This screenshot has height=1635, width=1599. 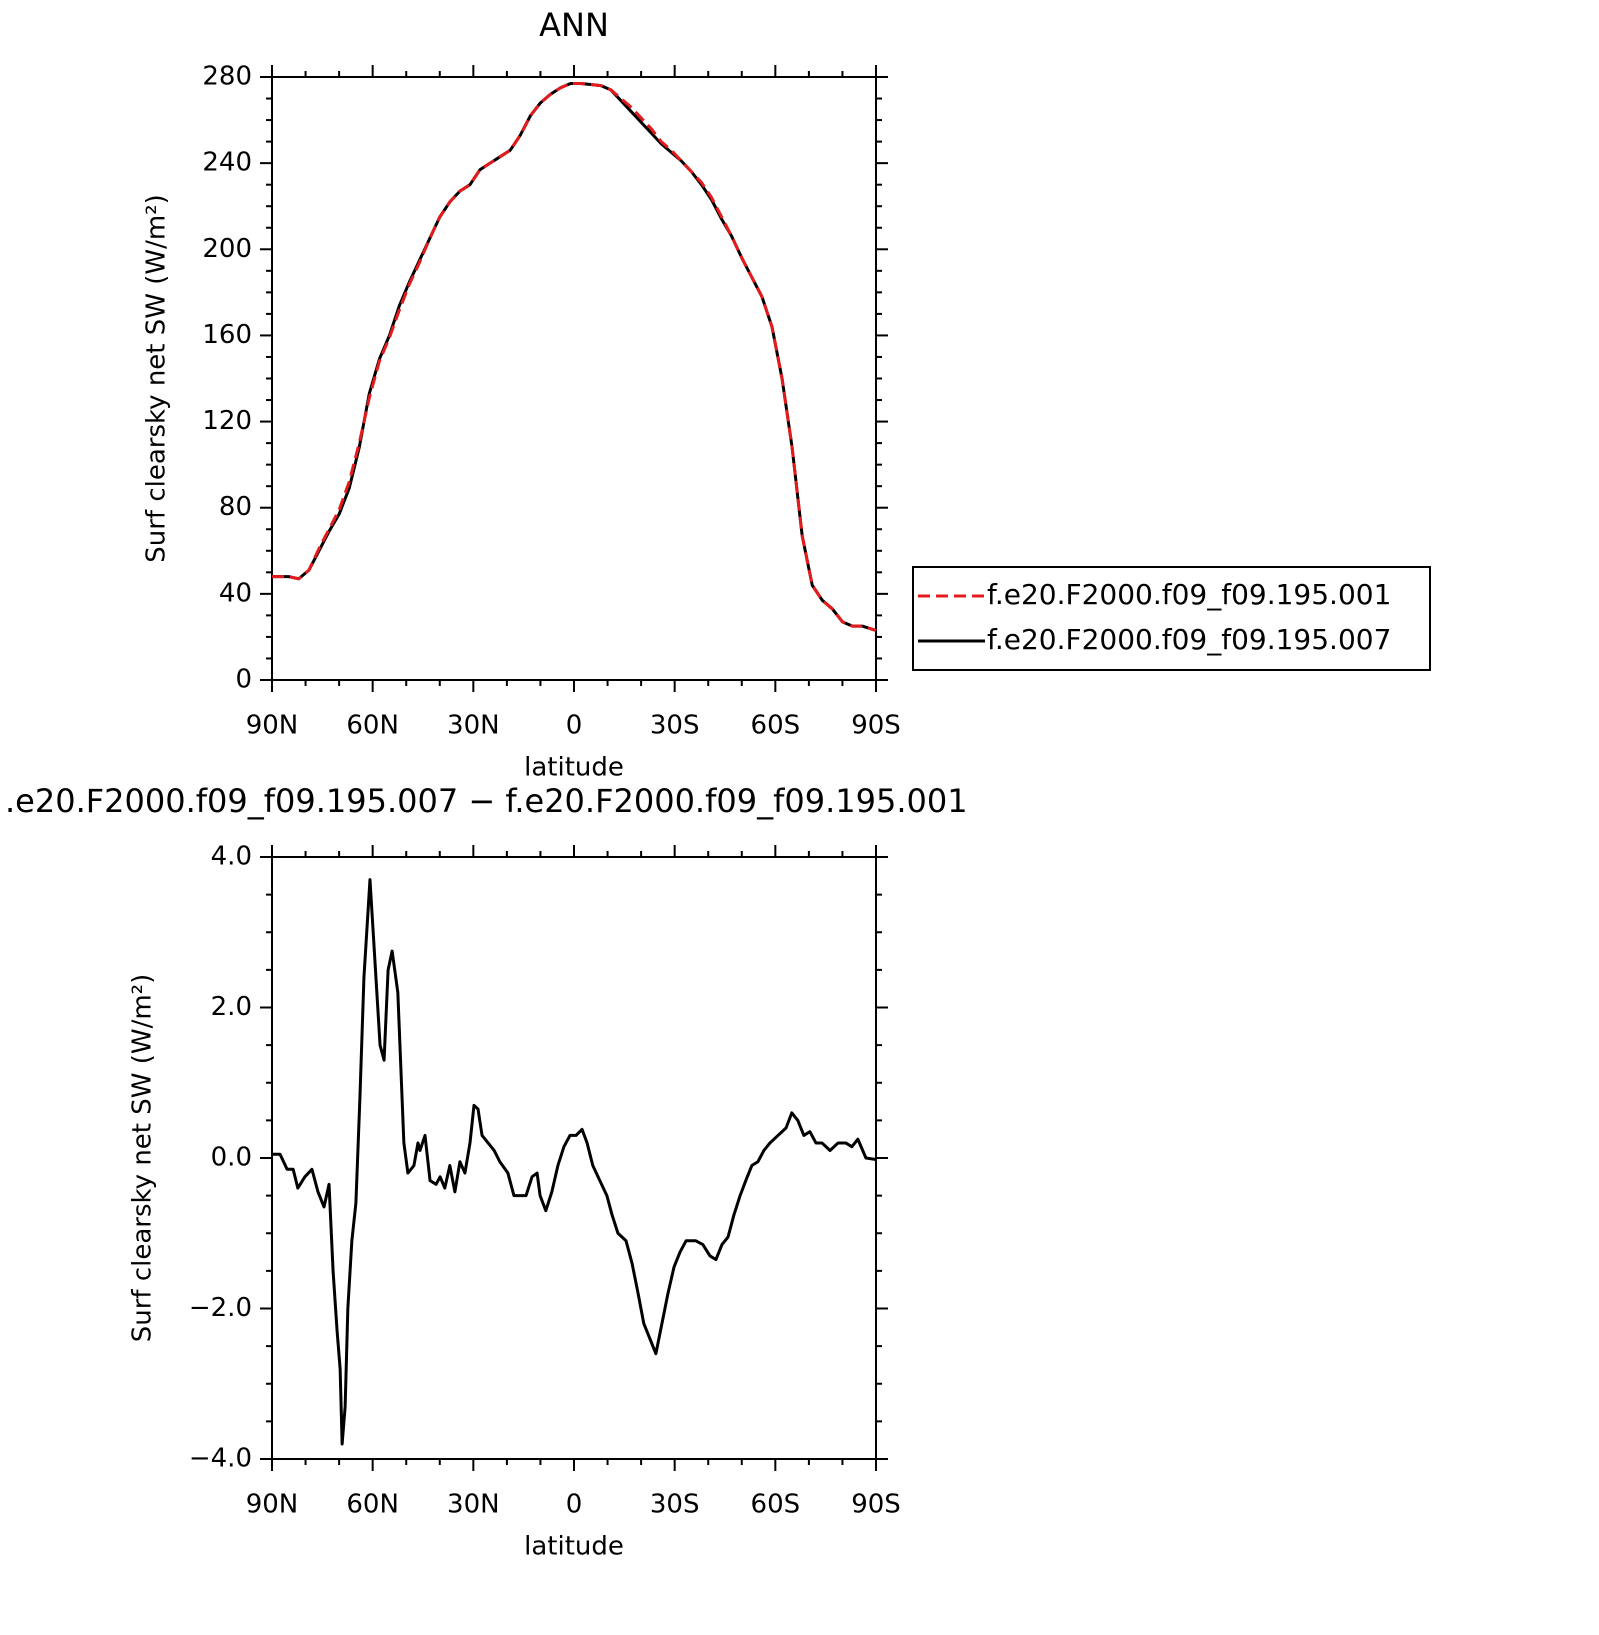 I want to click on y-tick-label: 120, so click(x=227, y=421).